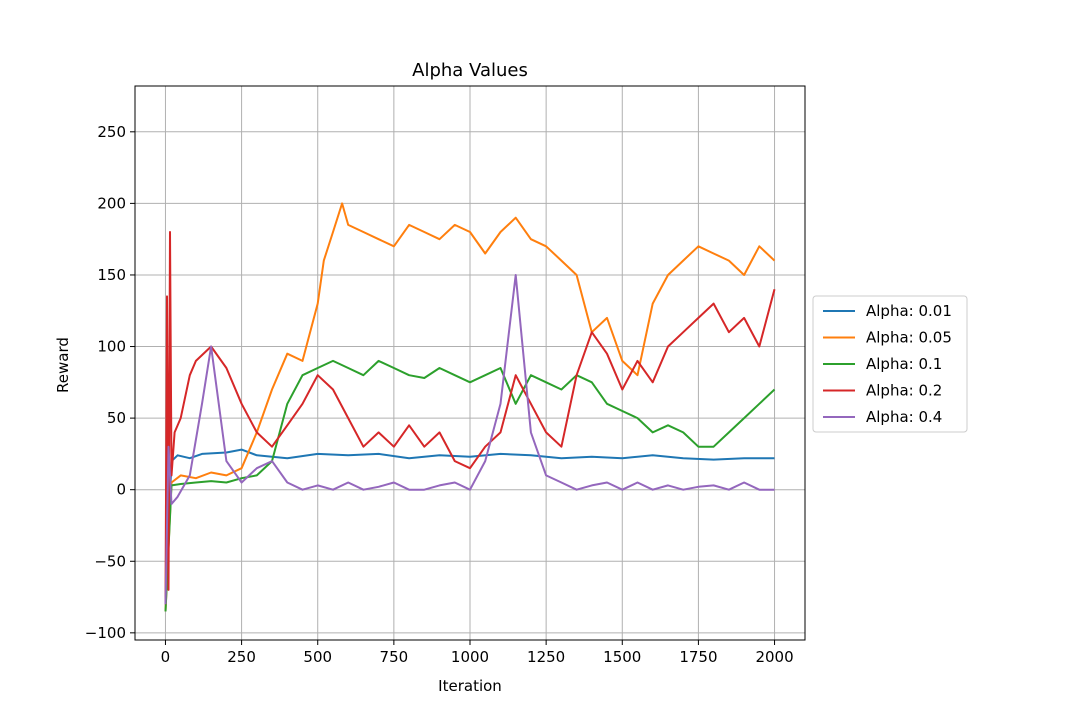 This screenshot has height=720, width=1080. Describe the element at coordinates (121, 490) in the screenshot. I see `y-tick-label: 0` at that location.